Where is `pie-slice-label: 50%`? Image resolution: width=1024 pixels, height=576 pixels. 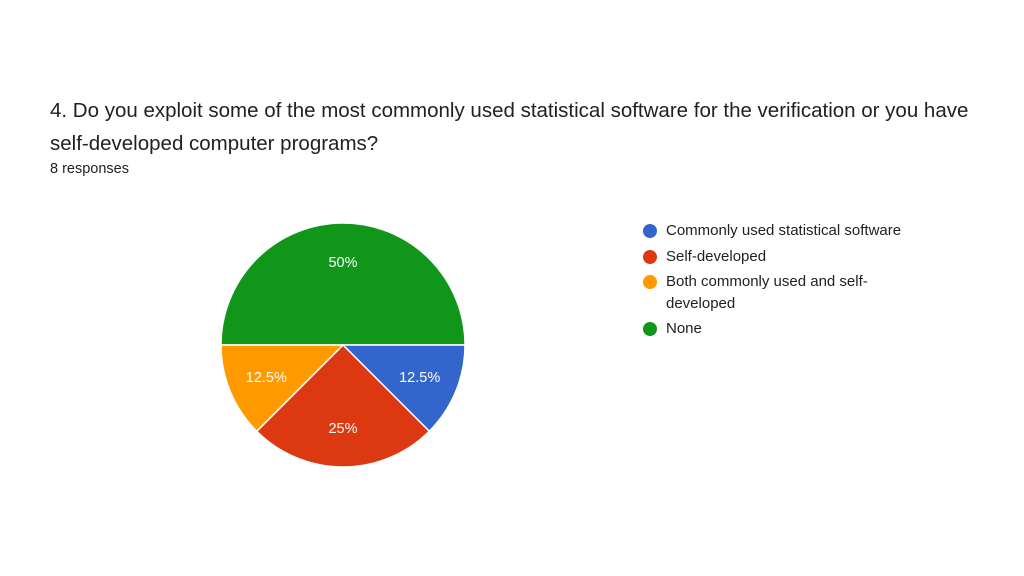
pie-slice-label: 50% is located at coordinates (342, 263).